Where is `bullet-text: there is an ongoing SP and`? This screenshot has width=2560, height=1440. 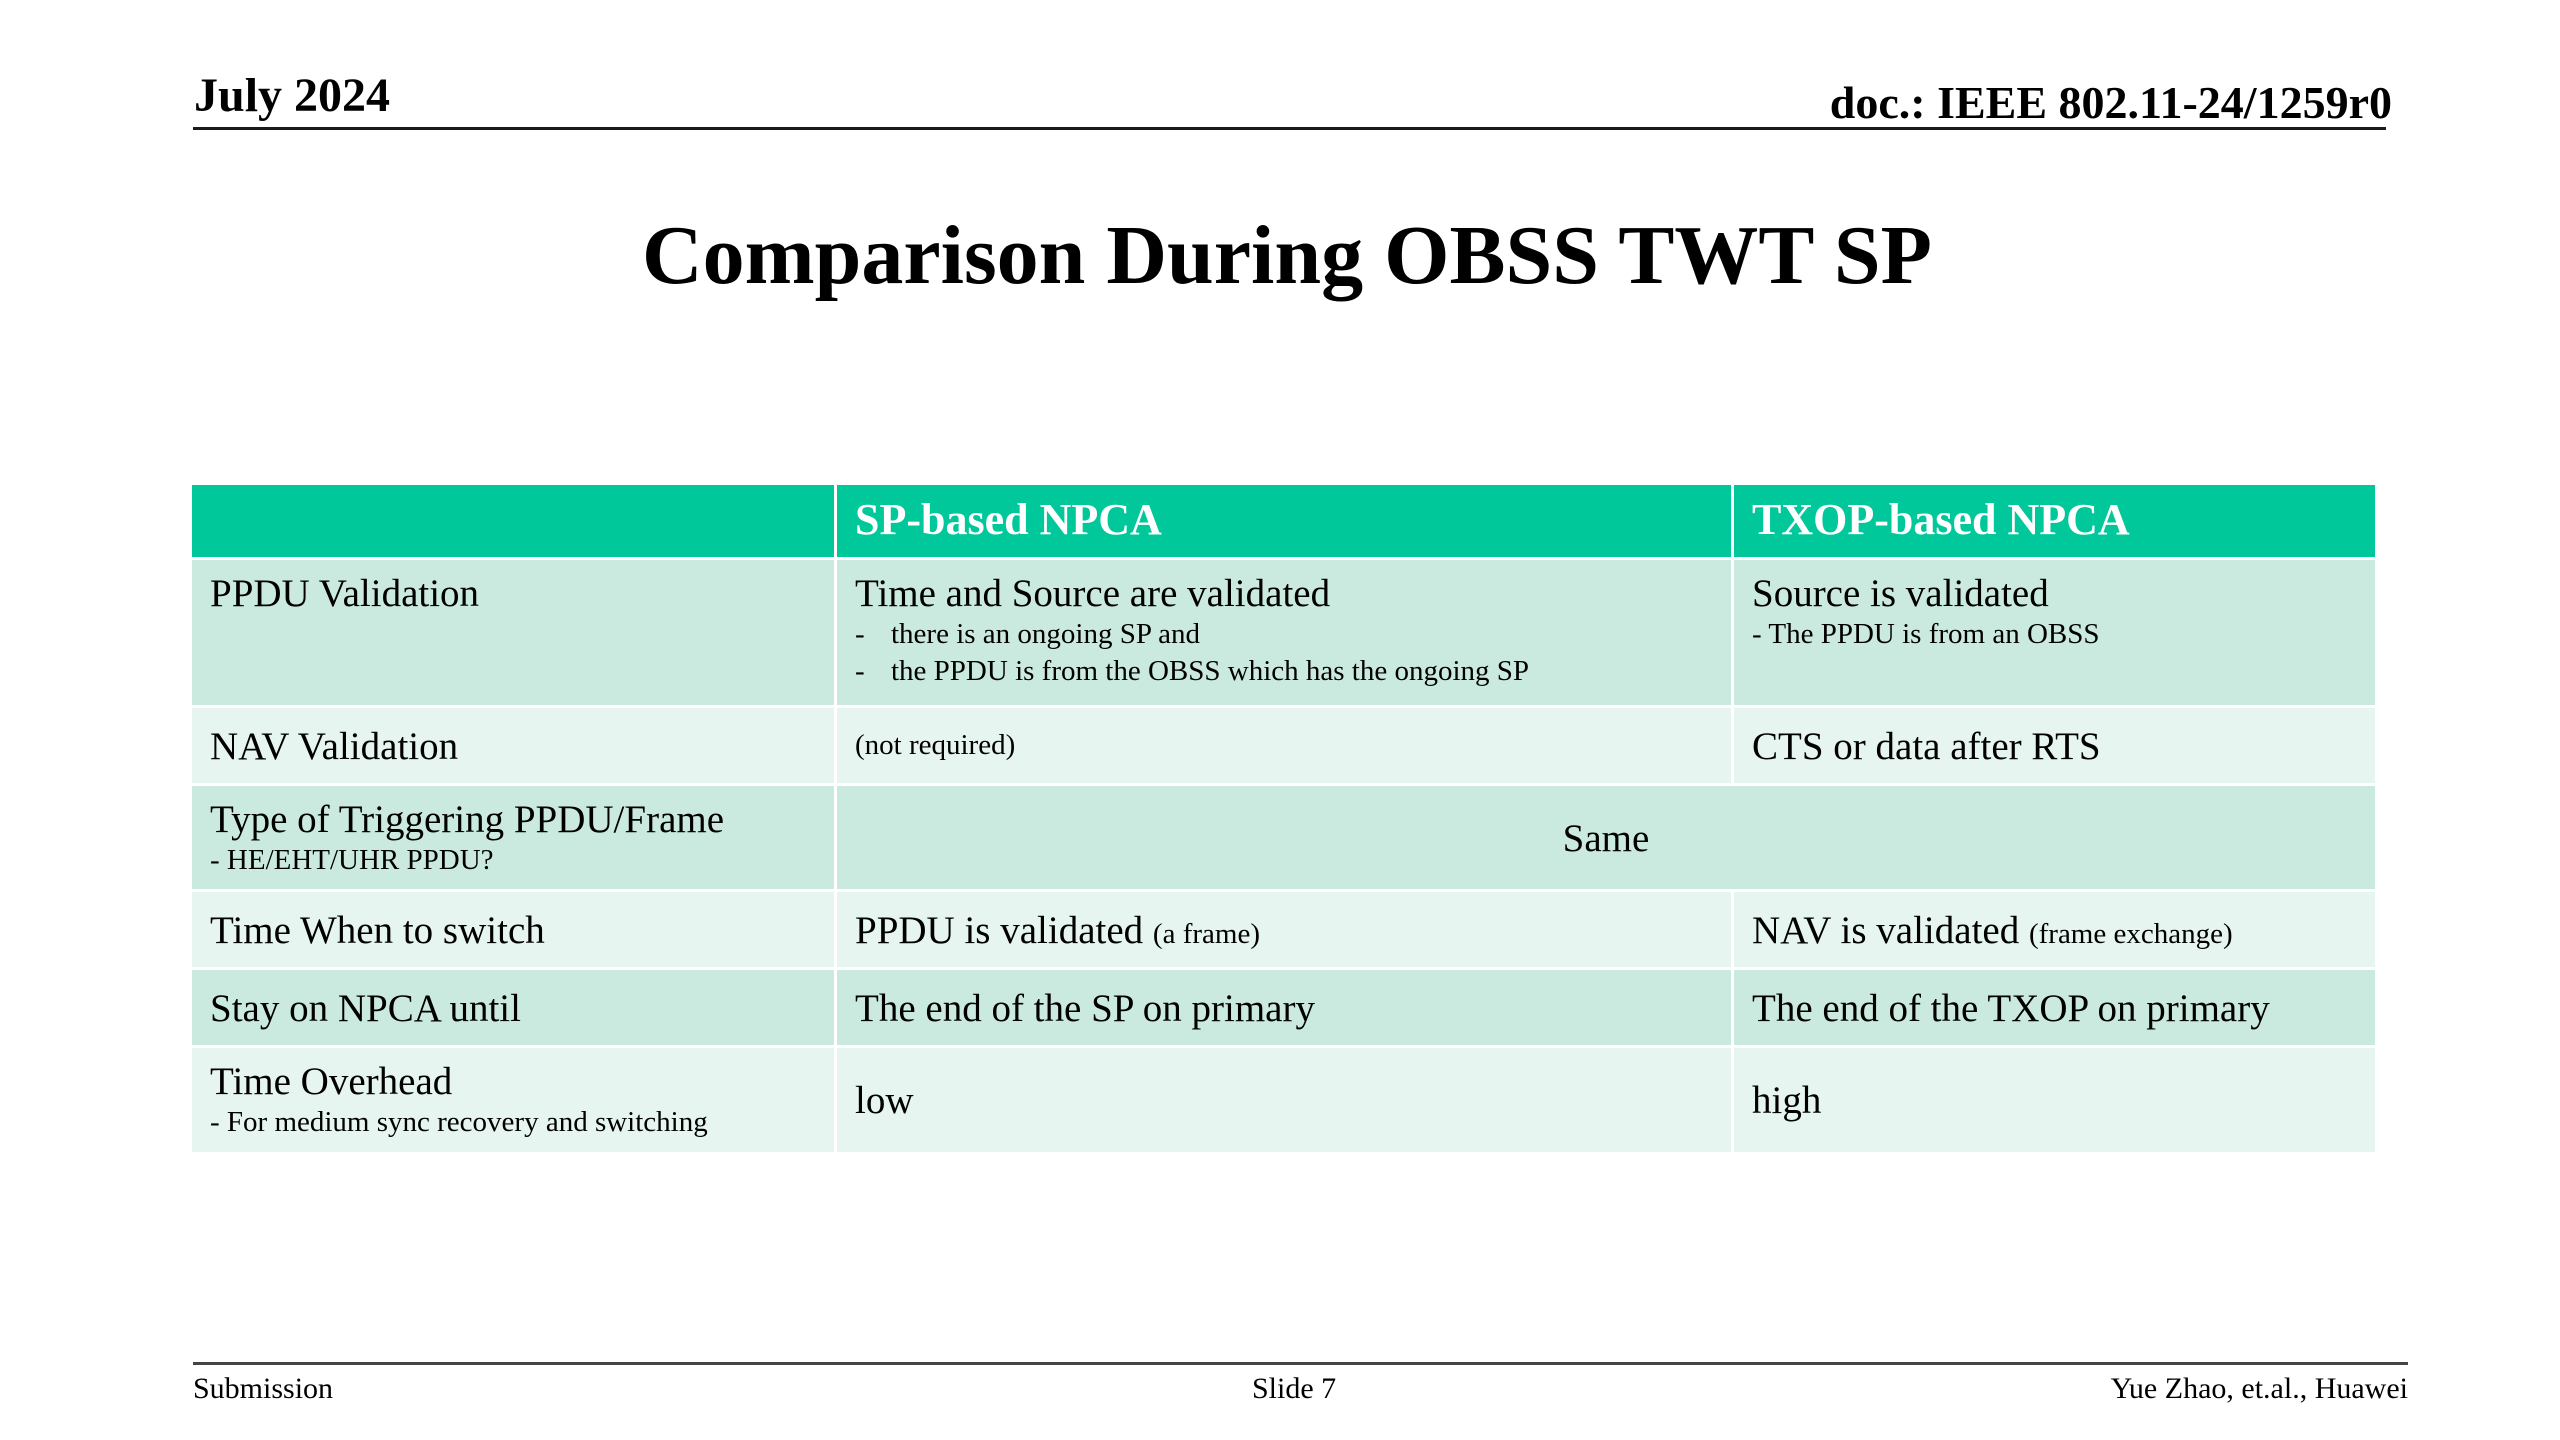 bullet-text: there is an ongoing SP and is located at coordinates (1046, 633).